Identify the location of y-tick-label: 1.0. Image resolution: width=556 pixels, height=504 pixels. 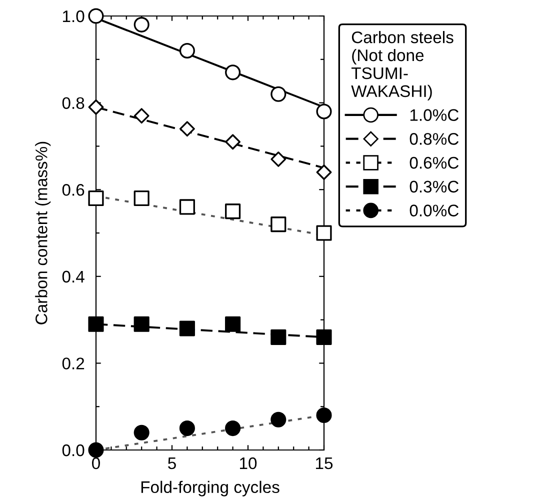
(73, 16).